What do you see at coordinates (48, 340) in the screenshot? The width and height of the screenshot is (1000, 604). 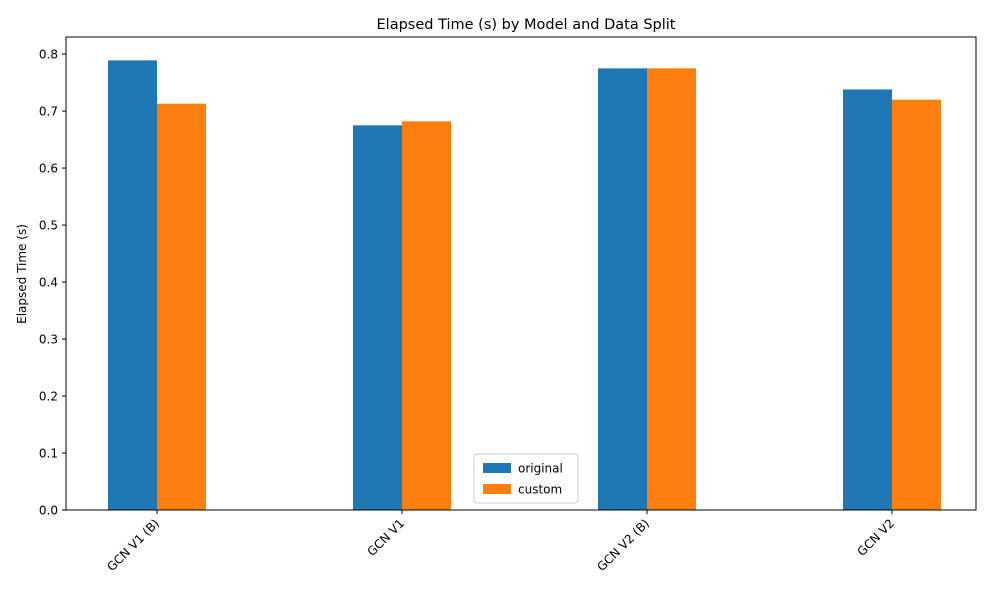 I see `y-tick-label-3: 0.3` at bounding box center [48, 340].